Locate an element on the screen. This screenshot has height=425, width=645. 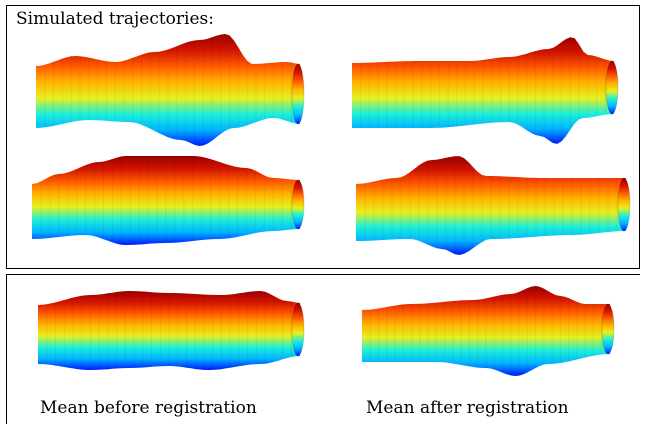
surface-body-mean-after is located at coordinates (486, 331).